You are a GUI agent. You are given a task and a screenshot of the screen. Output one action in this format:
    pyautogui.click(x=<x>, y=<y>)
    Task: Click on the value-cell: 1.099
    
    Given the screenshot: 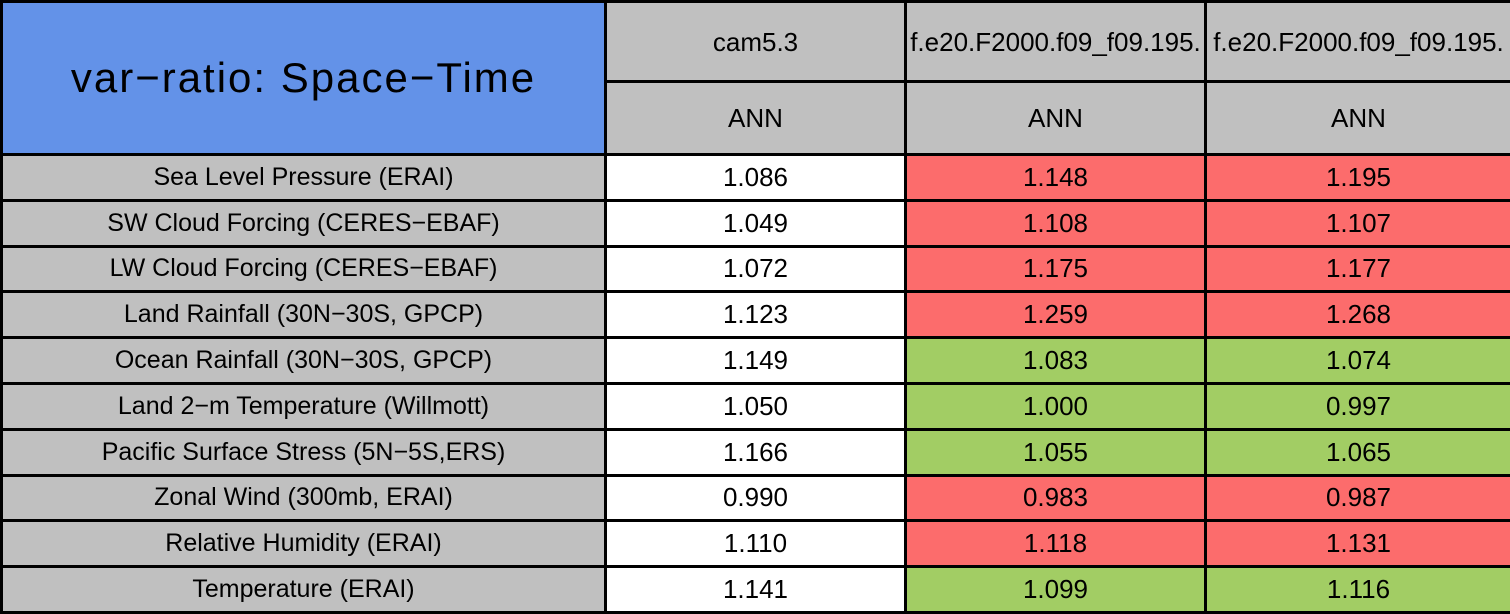 What is the action you would take?
    pyautogui.click(x=1056, y=590)
    